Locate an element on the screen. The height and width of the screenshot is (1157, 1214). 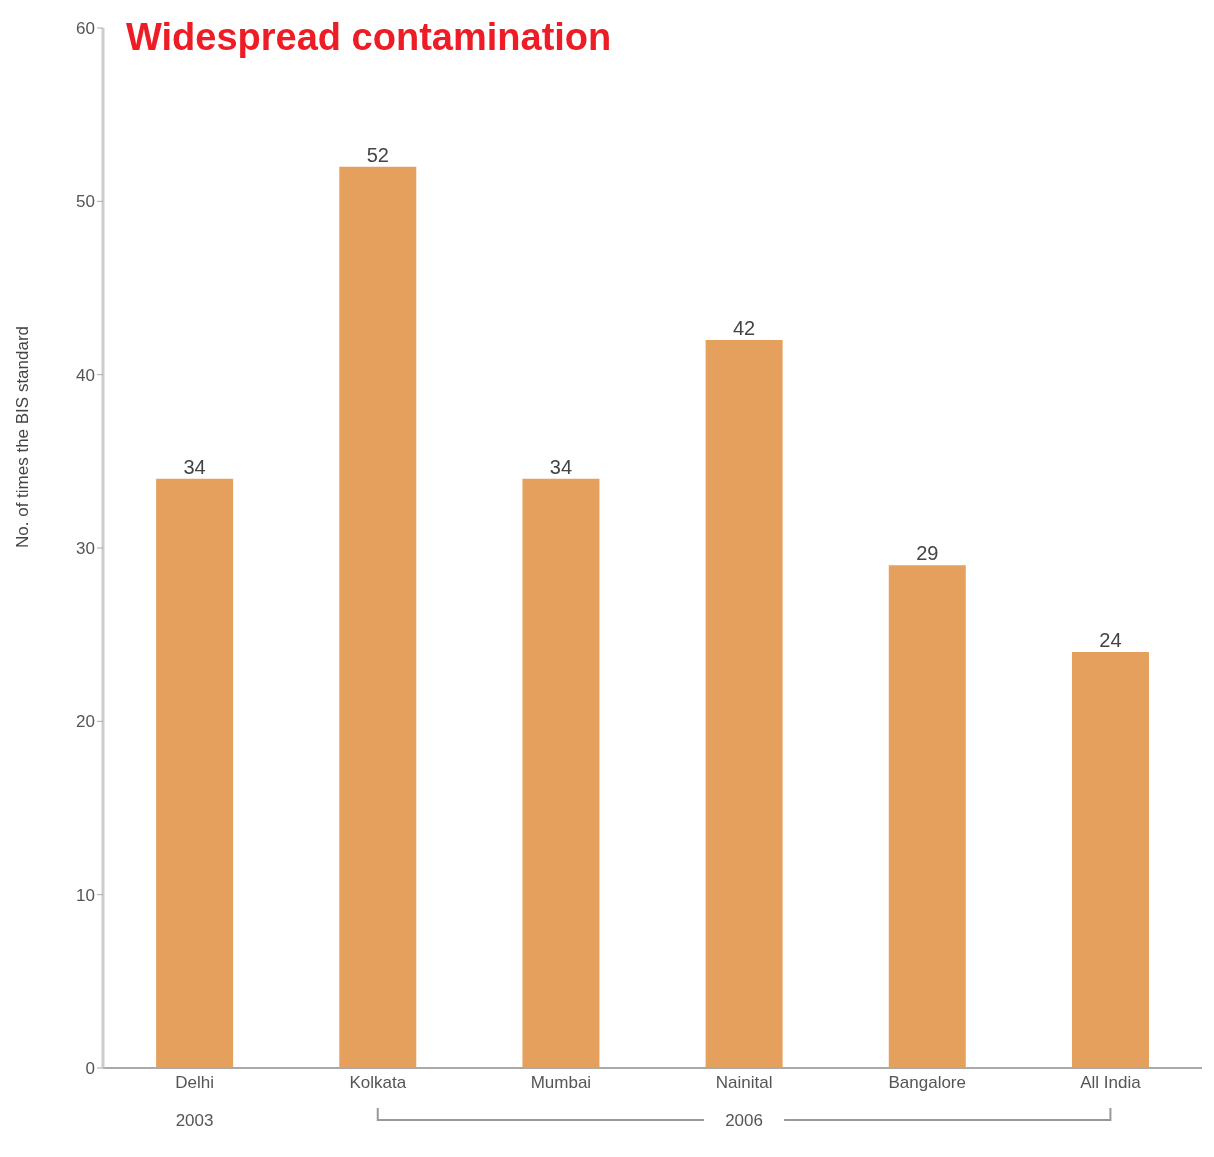
y-tick-label: 40 is located at coordinates (85, 375).